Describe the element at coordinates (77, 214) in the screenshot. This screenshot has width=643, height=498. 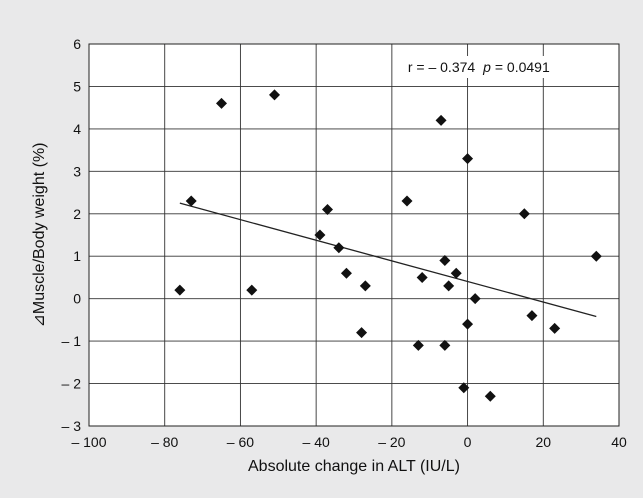
I see `y-tick-label: 2` at that location.